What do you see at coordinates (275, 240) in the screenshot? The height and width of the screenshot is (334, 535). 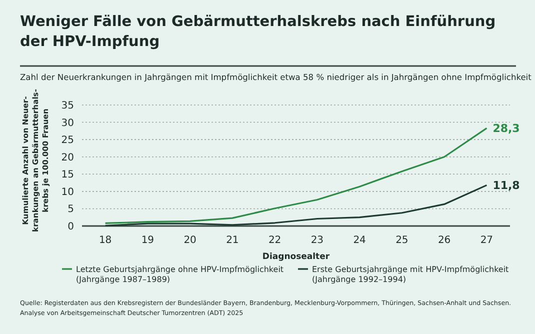 I see `x-tick-label: 22` at bounding box center [275, 240].